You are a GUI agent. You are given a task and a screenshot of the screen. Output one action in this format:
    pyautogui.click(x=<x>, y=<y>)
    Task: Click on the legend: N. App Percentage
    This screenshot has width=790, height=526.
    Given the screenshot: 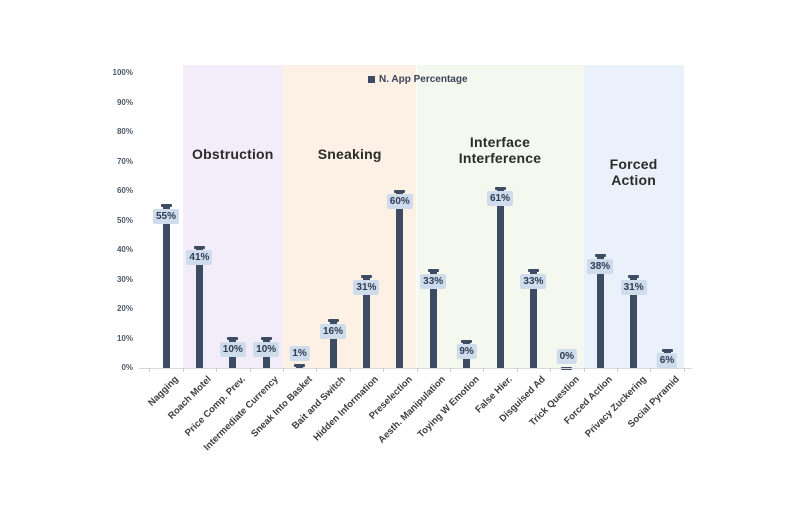 What is the action you would take?
    pyautogui.click(x=418, y=79)
    